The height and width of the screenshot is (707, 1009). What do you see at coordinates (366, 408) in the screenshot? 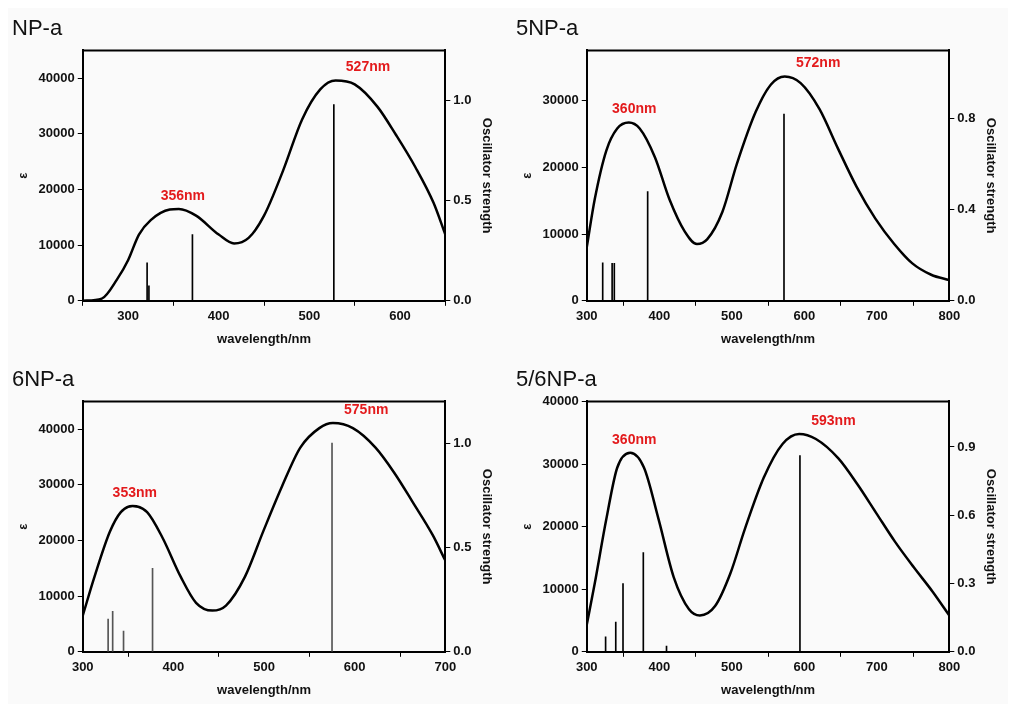
I see `annotation: 575nm` at bounding box center [366, 408].